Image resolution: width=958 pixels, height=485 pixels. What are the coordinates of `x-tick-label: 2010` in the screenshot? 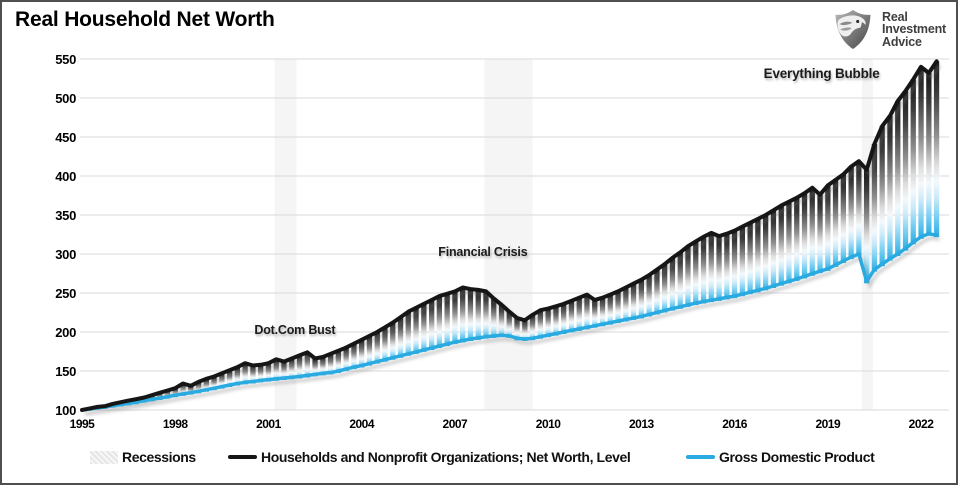 It's located at (548, 424).